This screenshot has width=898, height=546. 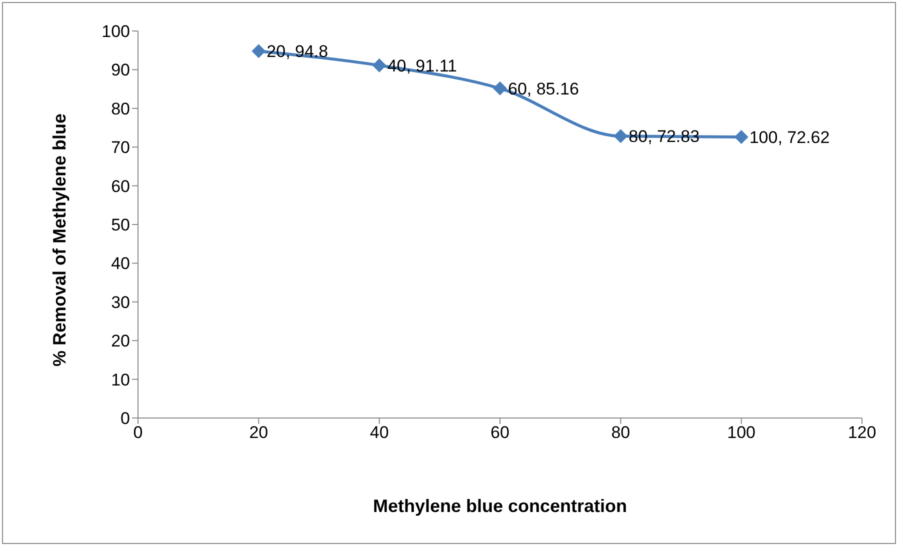 I want to click on data-label: 60, 85.16, so click(x=543, y=88).